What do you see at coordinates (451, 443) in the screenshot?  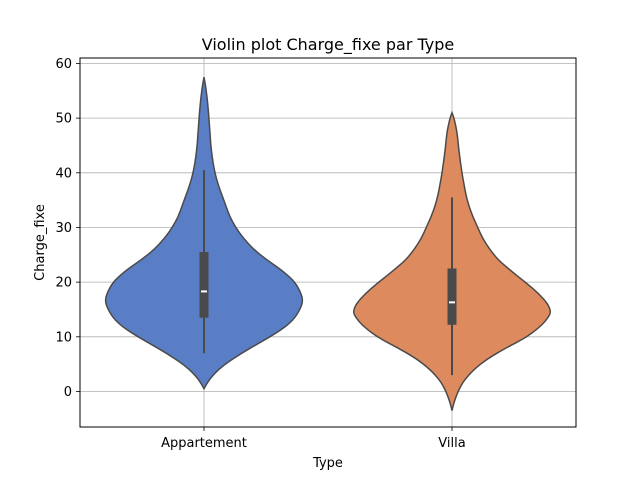 I see `x-tick-label: Villa` at bounding box center [451, 443].